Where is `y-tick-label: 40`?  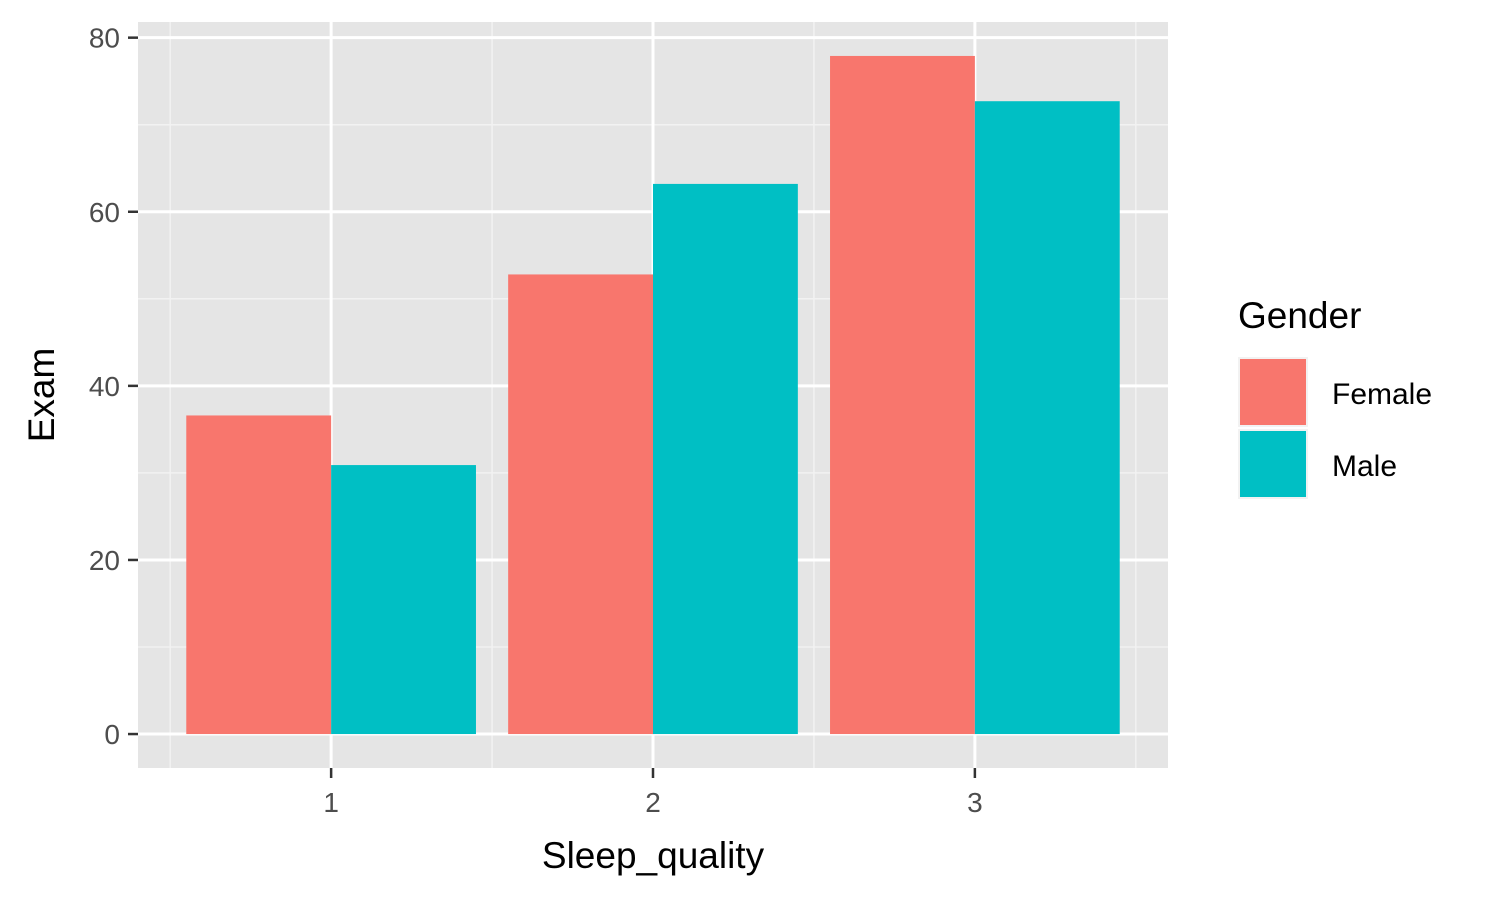
y-tick-label: 40 is located at coordinates (104, 386).